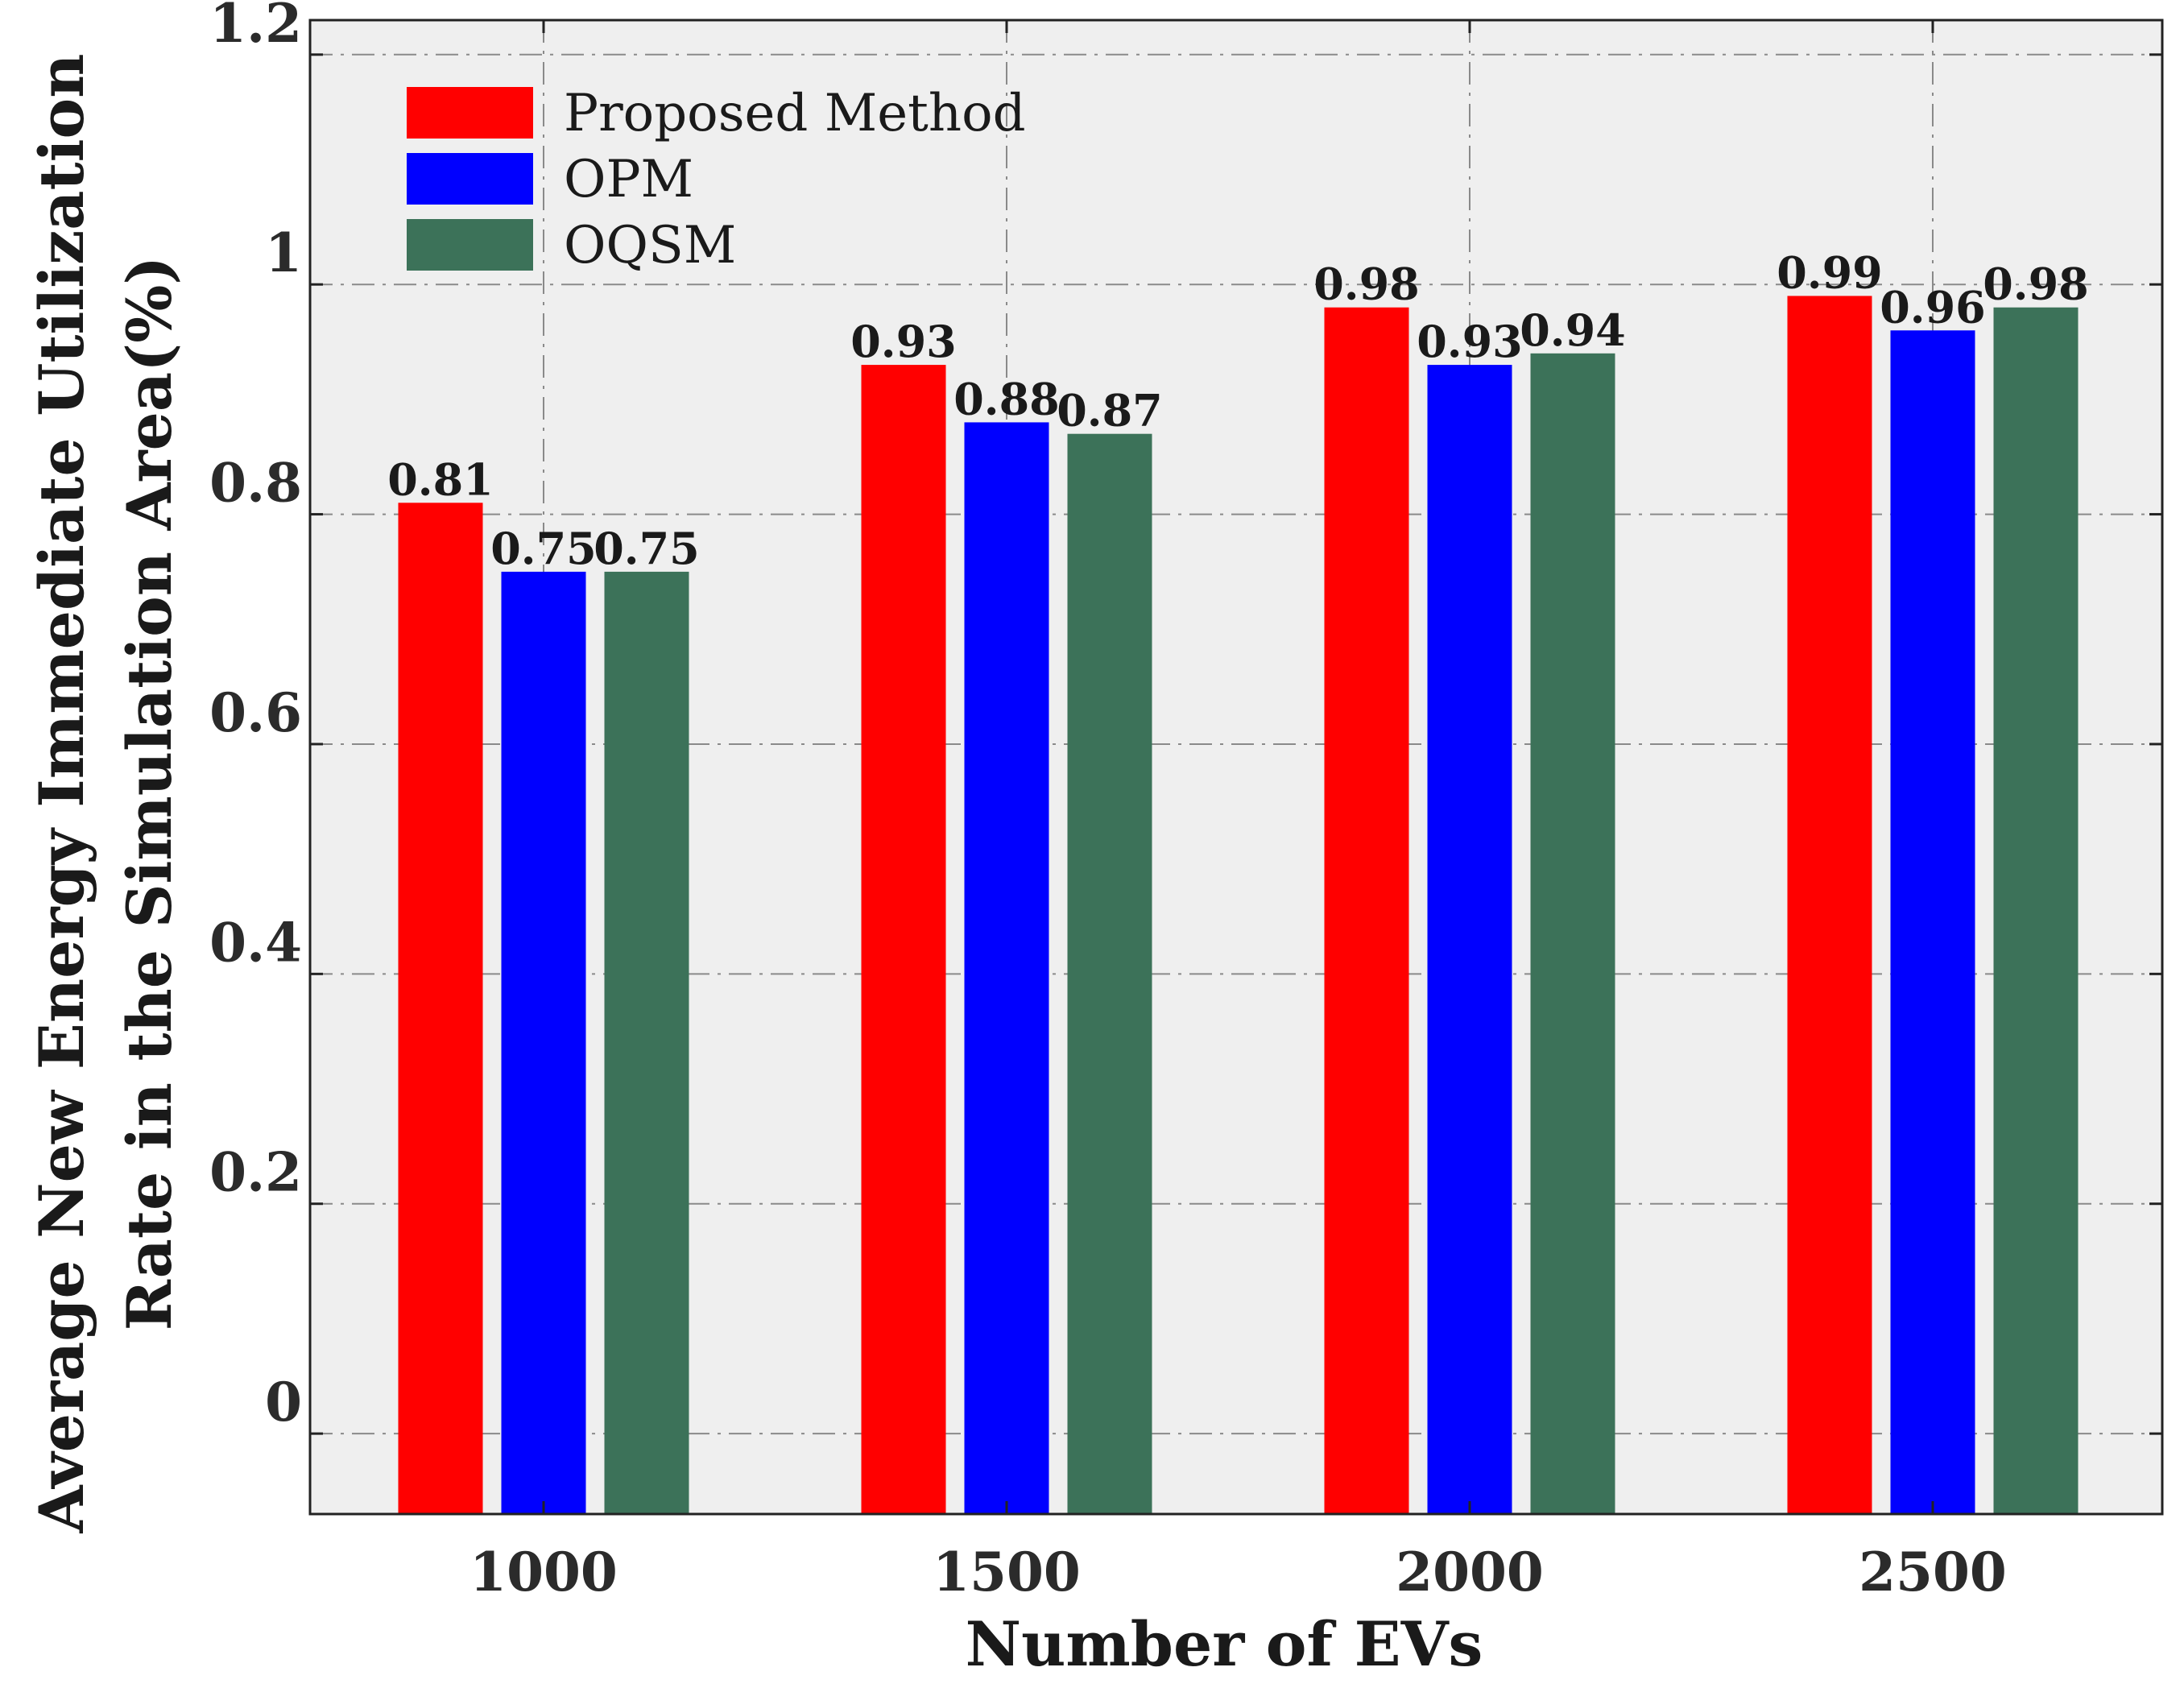  Describe the element at coordinates (1007, 1572) in the screenshot. I see `x-tick-label: 1500` at that location.